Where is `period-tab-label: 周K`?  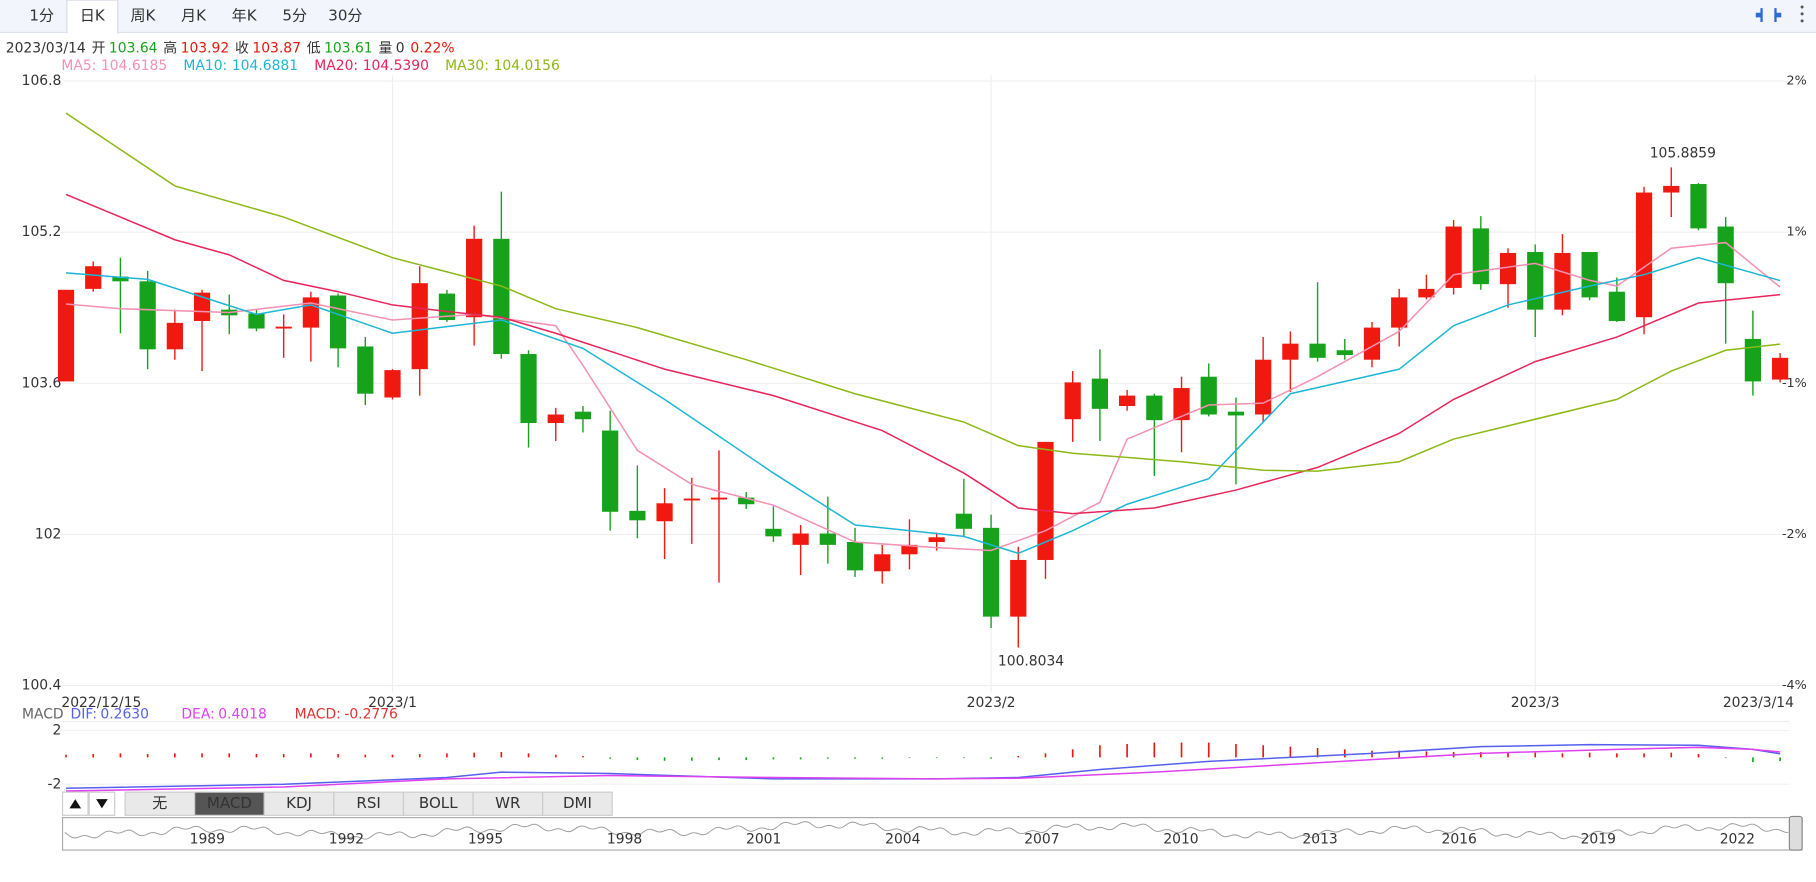 period-tab-label: 周K is located at coordinates (143, 16).